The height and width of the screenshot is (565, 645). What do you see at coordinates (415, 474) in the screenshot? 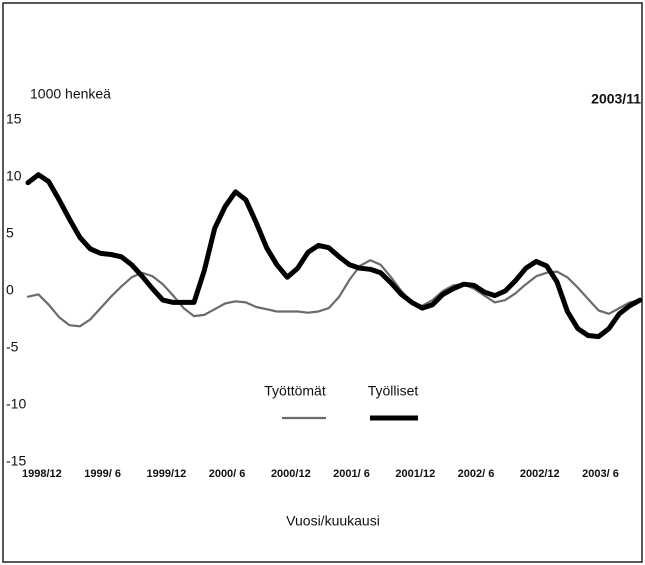
I see `x-tick-label: 2001/12` at bounding box center [415, 474].